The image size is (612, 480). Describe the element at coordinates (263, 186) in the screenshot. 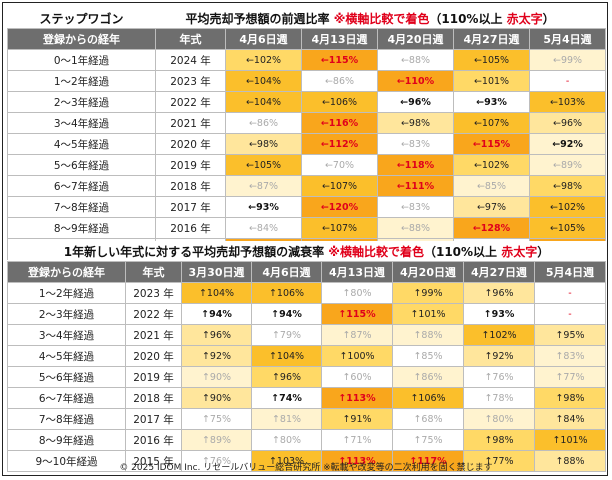

I see `ratio-cell: ←87%` at that location.